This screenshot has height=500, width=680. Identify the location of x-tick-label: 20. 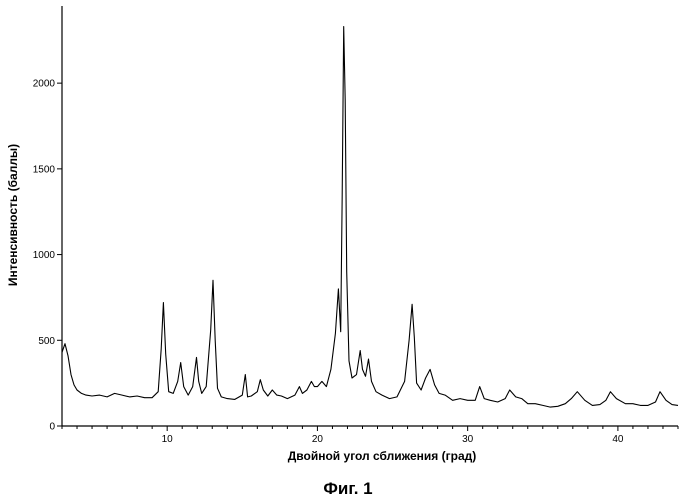
(318, 439).